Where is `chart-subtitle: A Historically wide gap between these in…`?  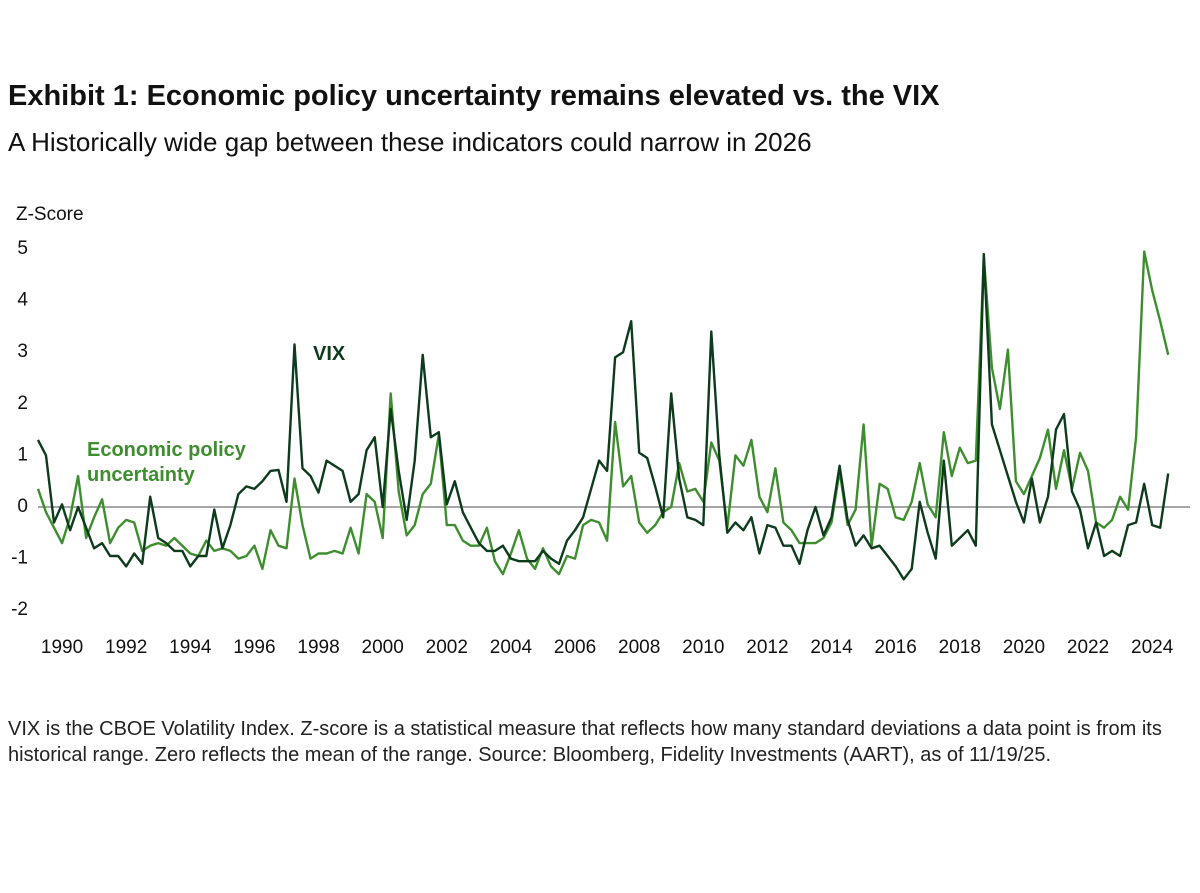 chart-subtitle: A Historically wide gap between these in… is located at coordinates (410, 142).